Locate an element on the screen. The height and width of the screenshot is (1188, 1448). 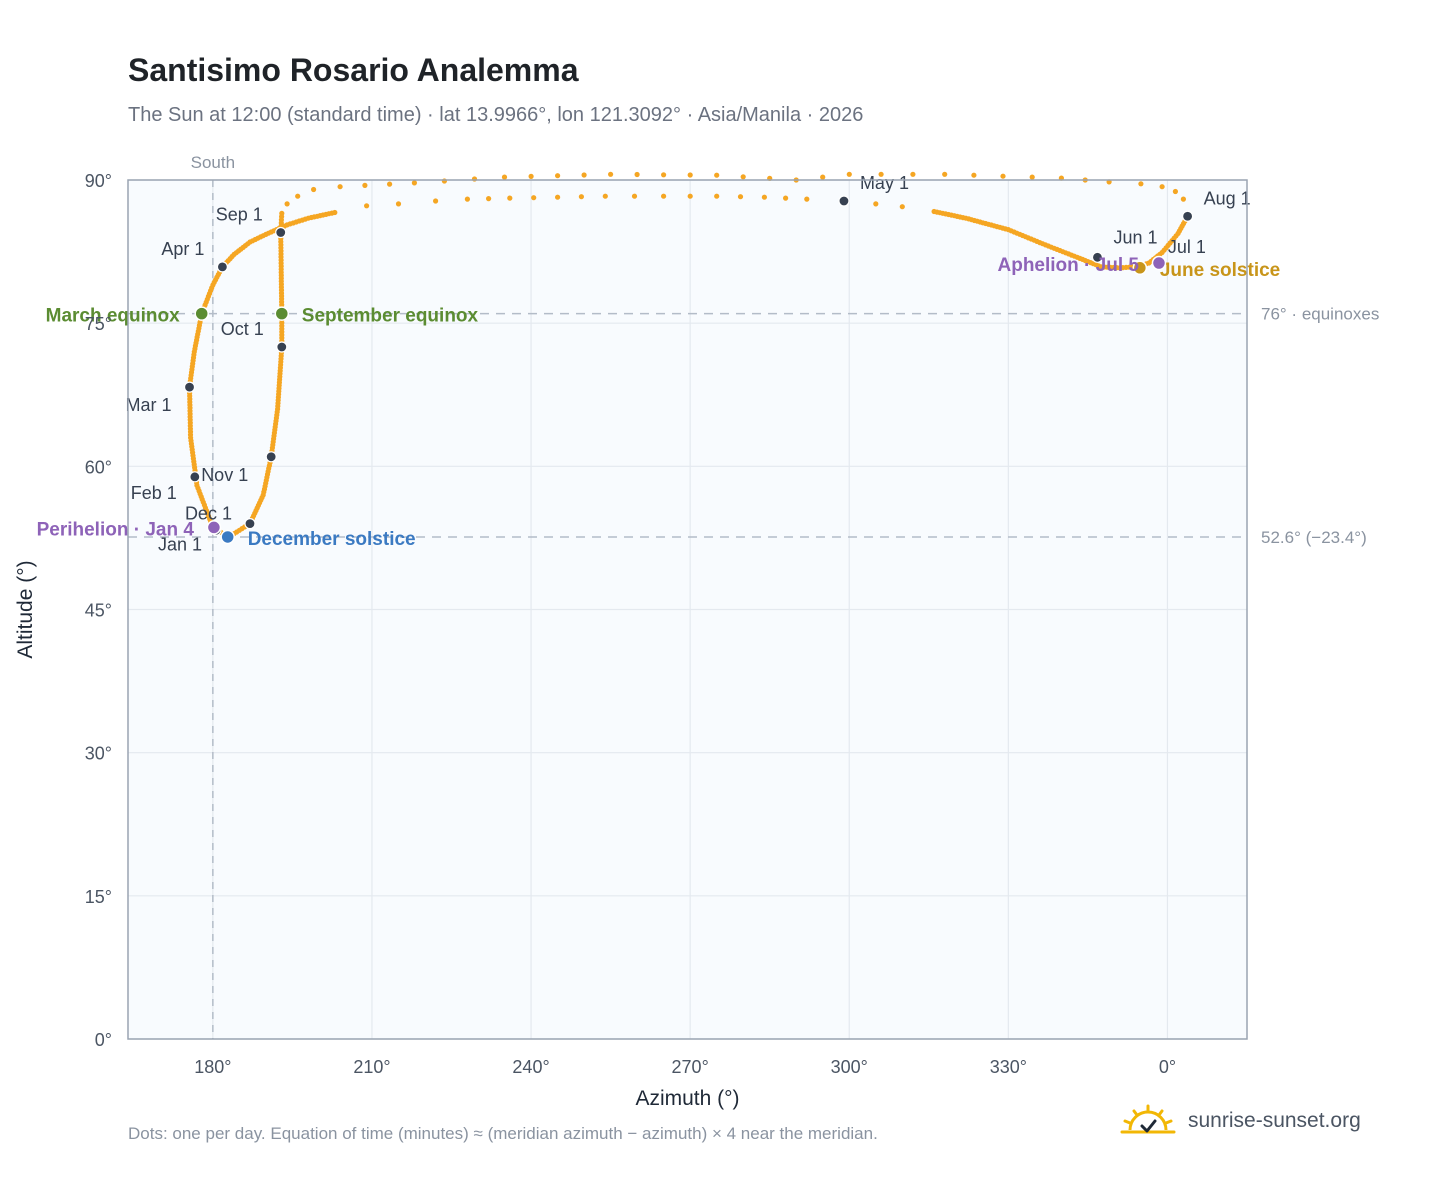
y-tick-label: 45° is located at coordinates (98, 611).